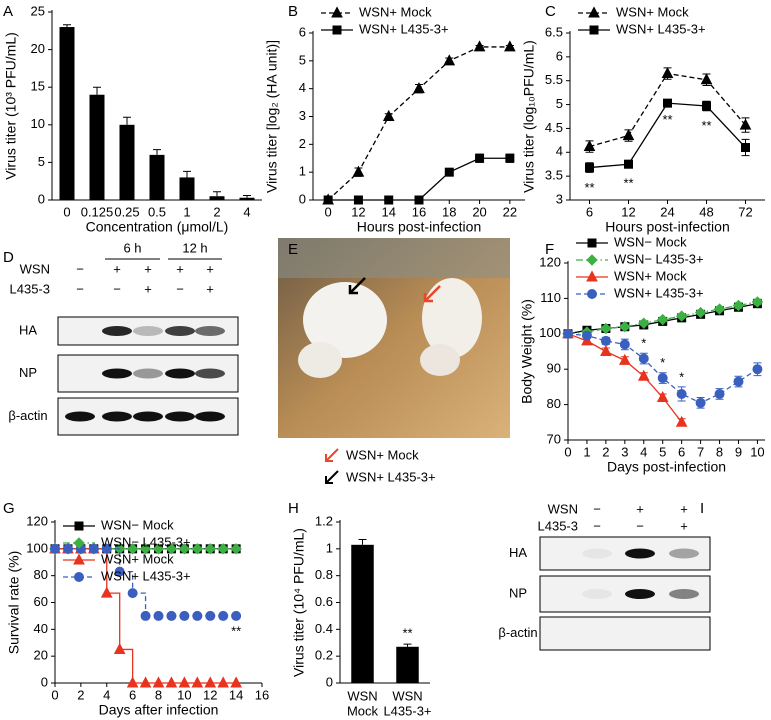  What do you see at coordinates (518, 552) in the screenshot?
I see `blot-row-label: HA` at bounding box center [518, 552].